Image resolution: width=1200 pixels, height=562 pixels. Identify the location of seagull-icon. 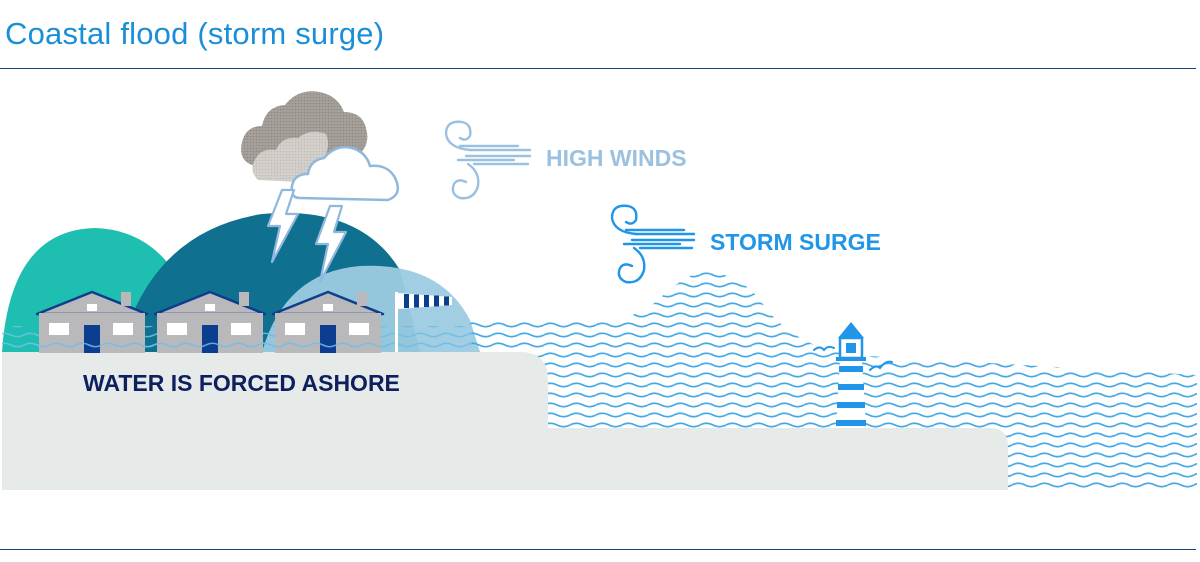
(853, 358).